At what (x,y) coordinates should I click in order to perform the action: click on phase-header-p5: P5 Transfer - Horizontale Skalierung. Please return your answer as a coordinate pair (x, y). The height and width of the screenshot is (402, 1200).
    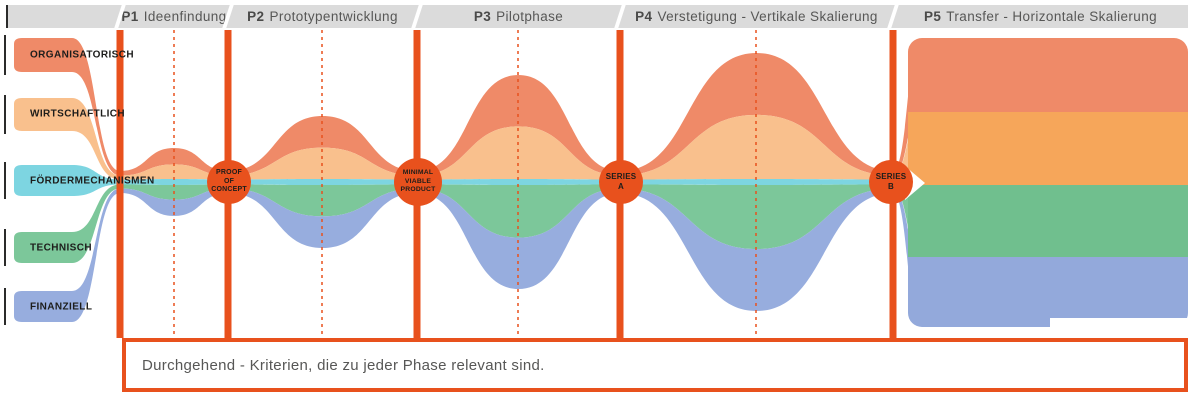
    Looking at the image, I should click on (1040, 16).